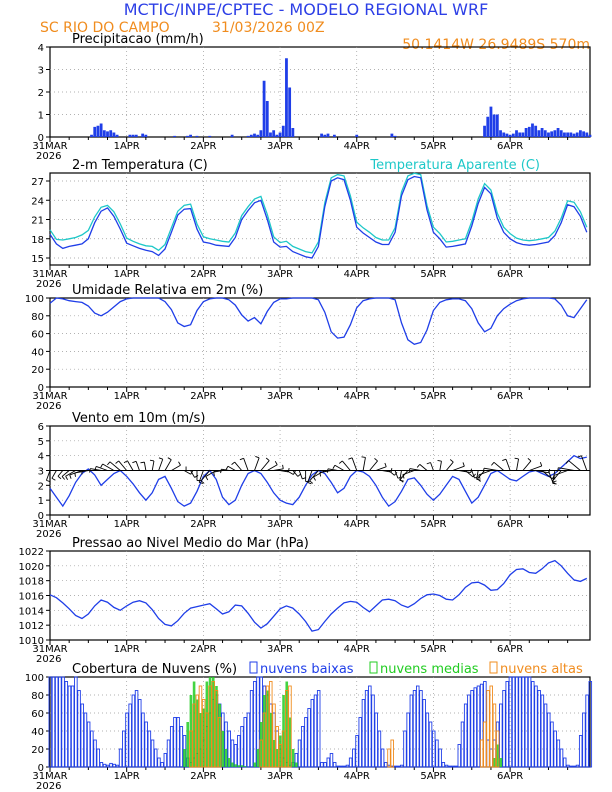 This screenshot has height=792, width=612. What do you see at coordinates (433, 396) in the screenshot?
I see `rh-xtick-label: 5APR` at bounding box center [433, 396].